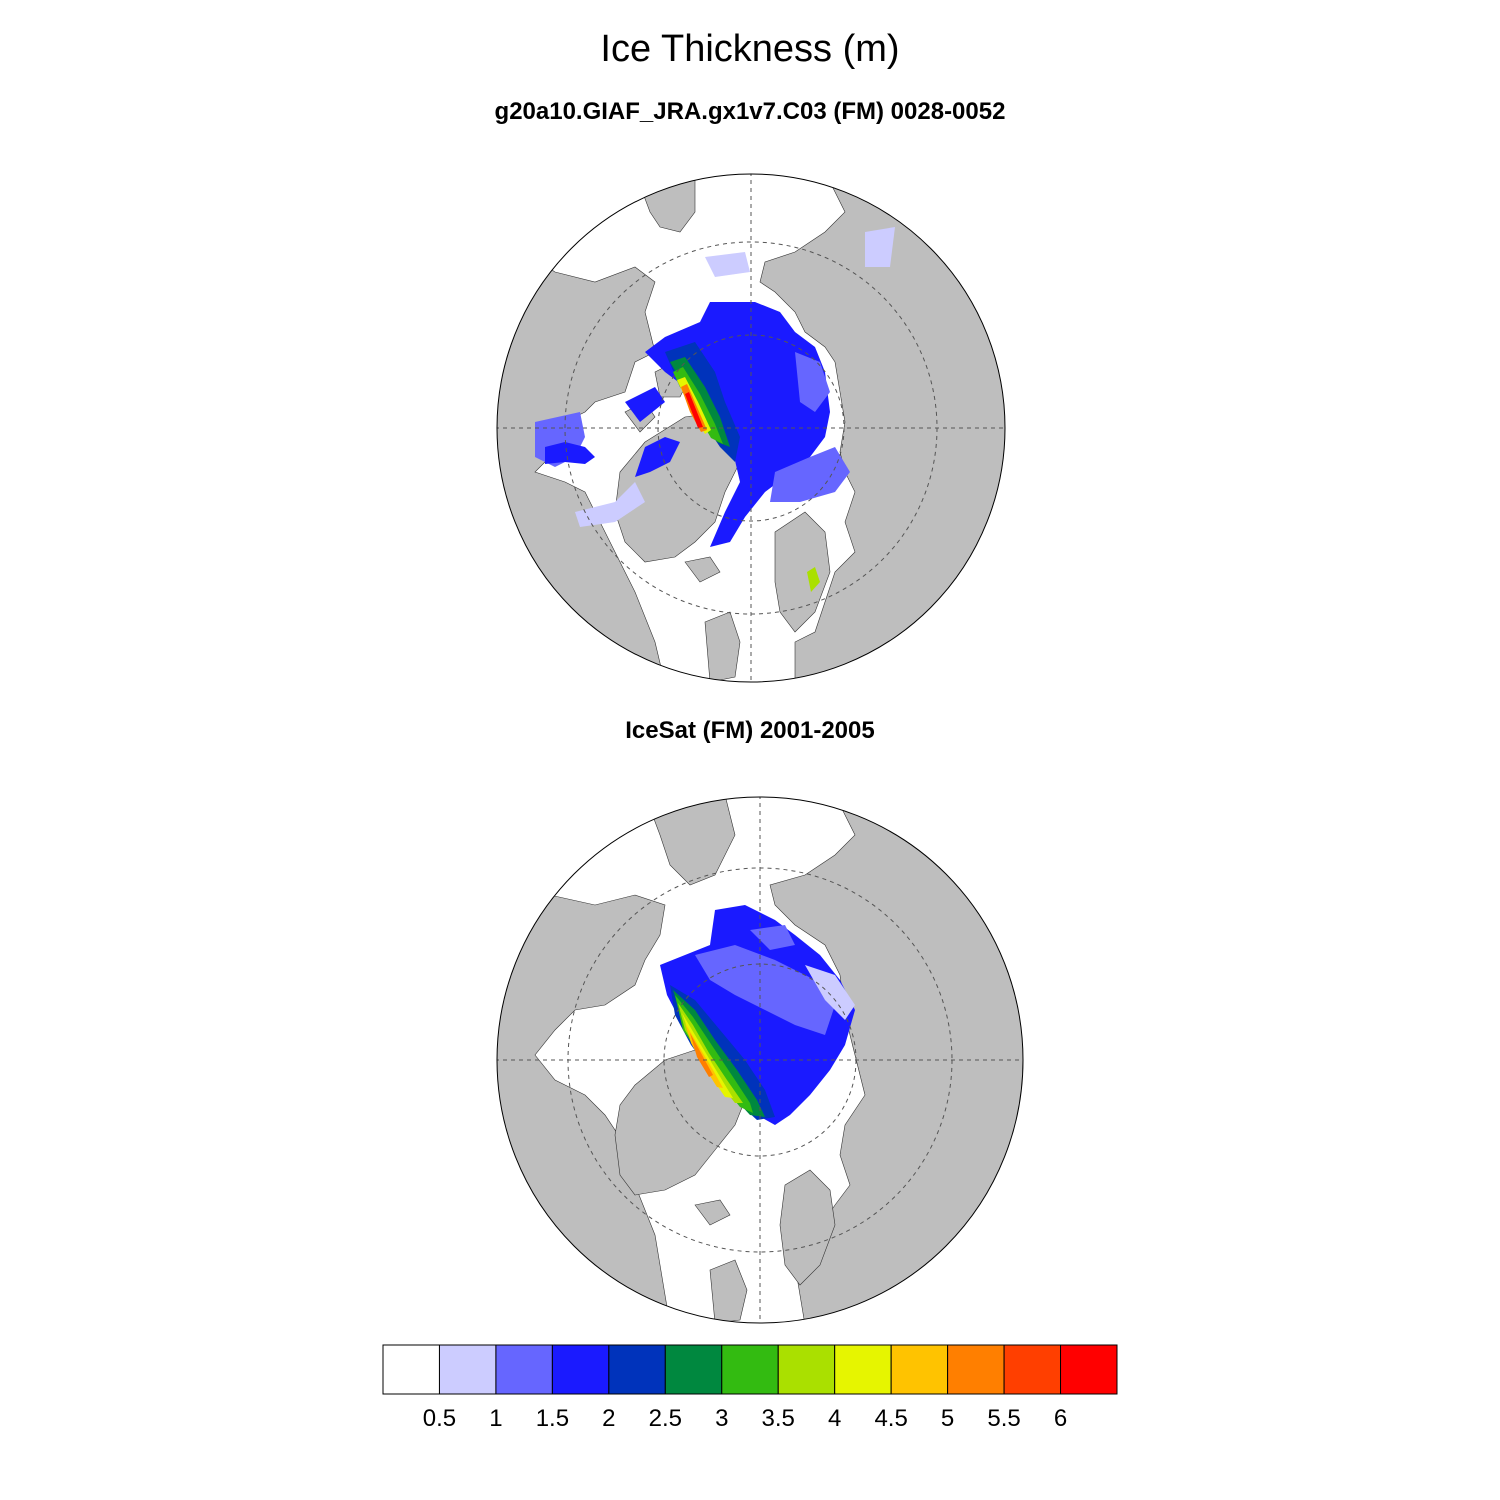 This screenshot has height=1500, width=1500. I want to click on colorbar, so click(750, 1369).